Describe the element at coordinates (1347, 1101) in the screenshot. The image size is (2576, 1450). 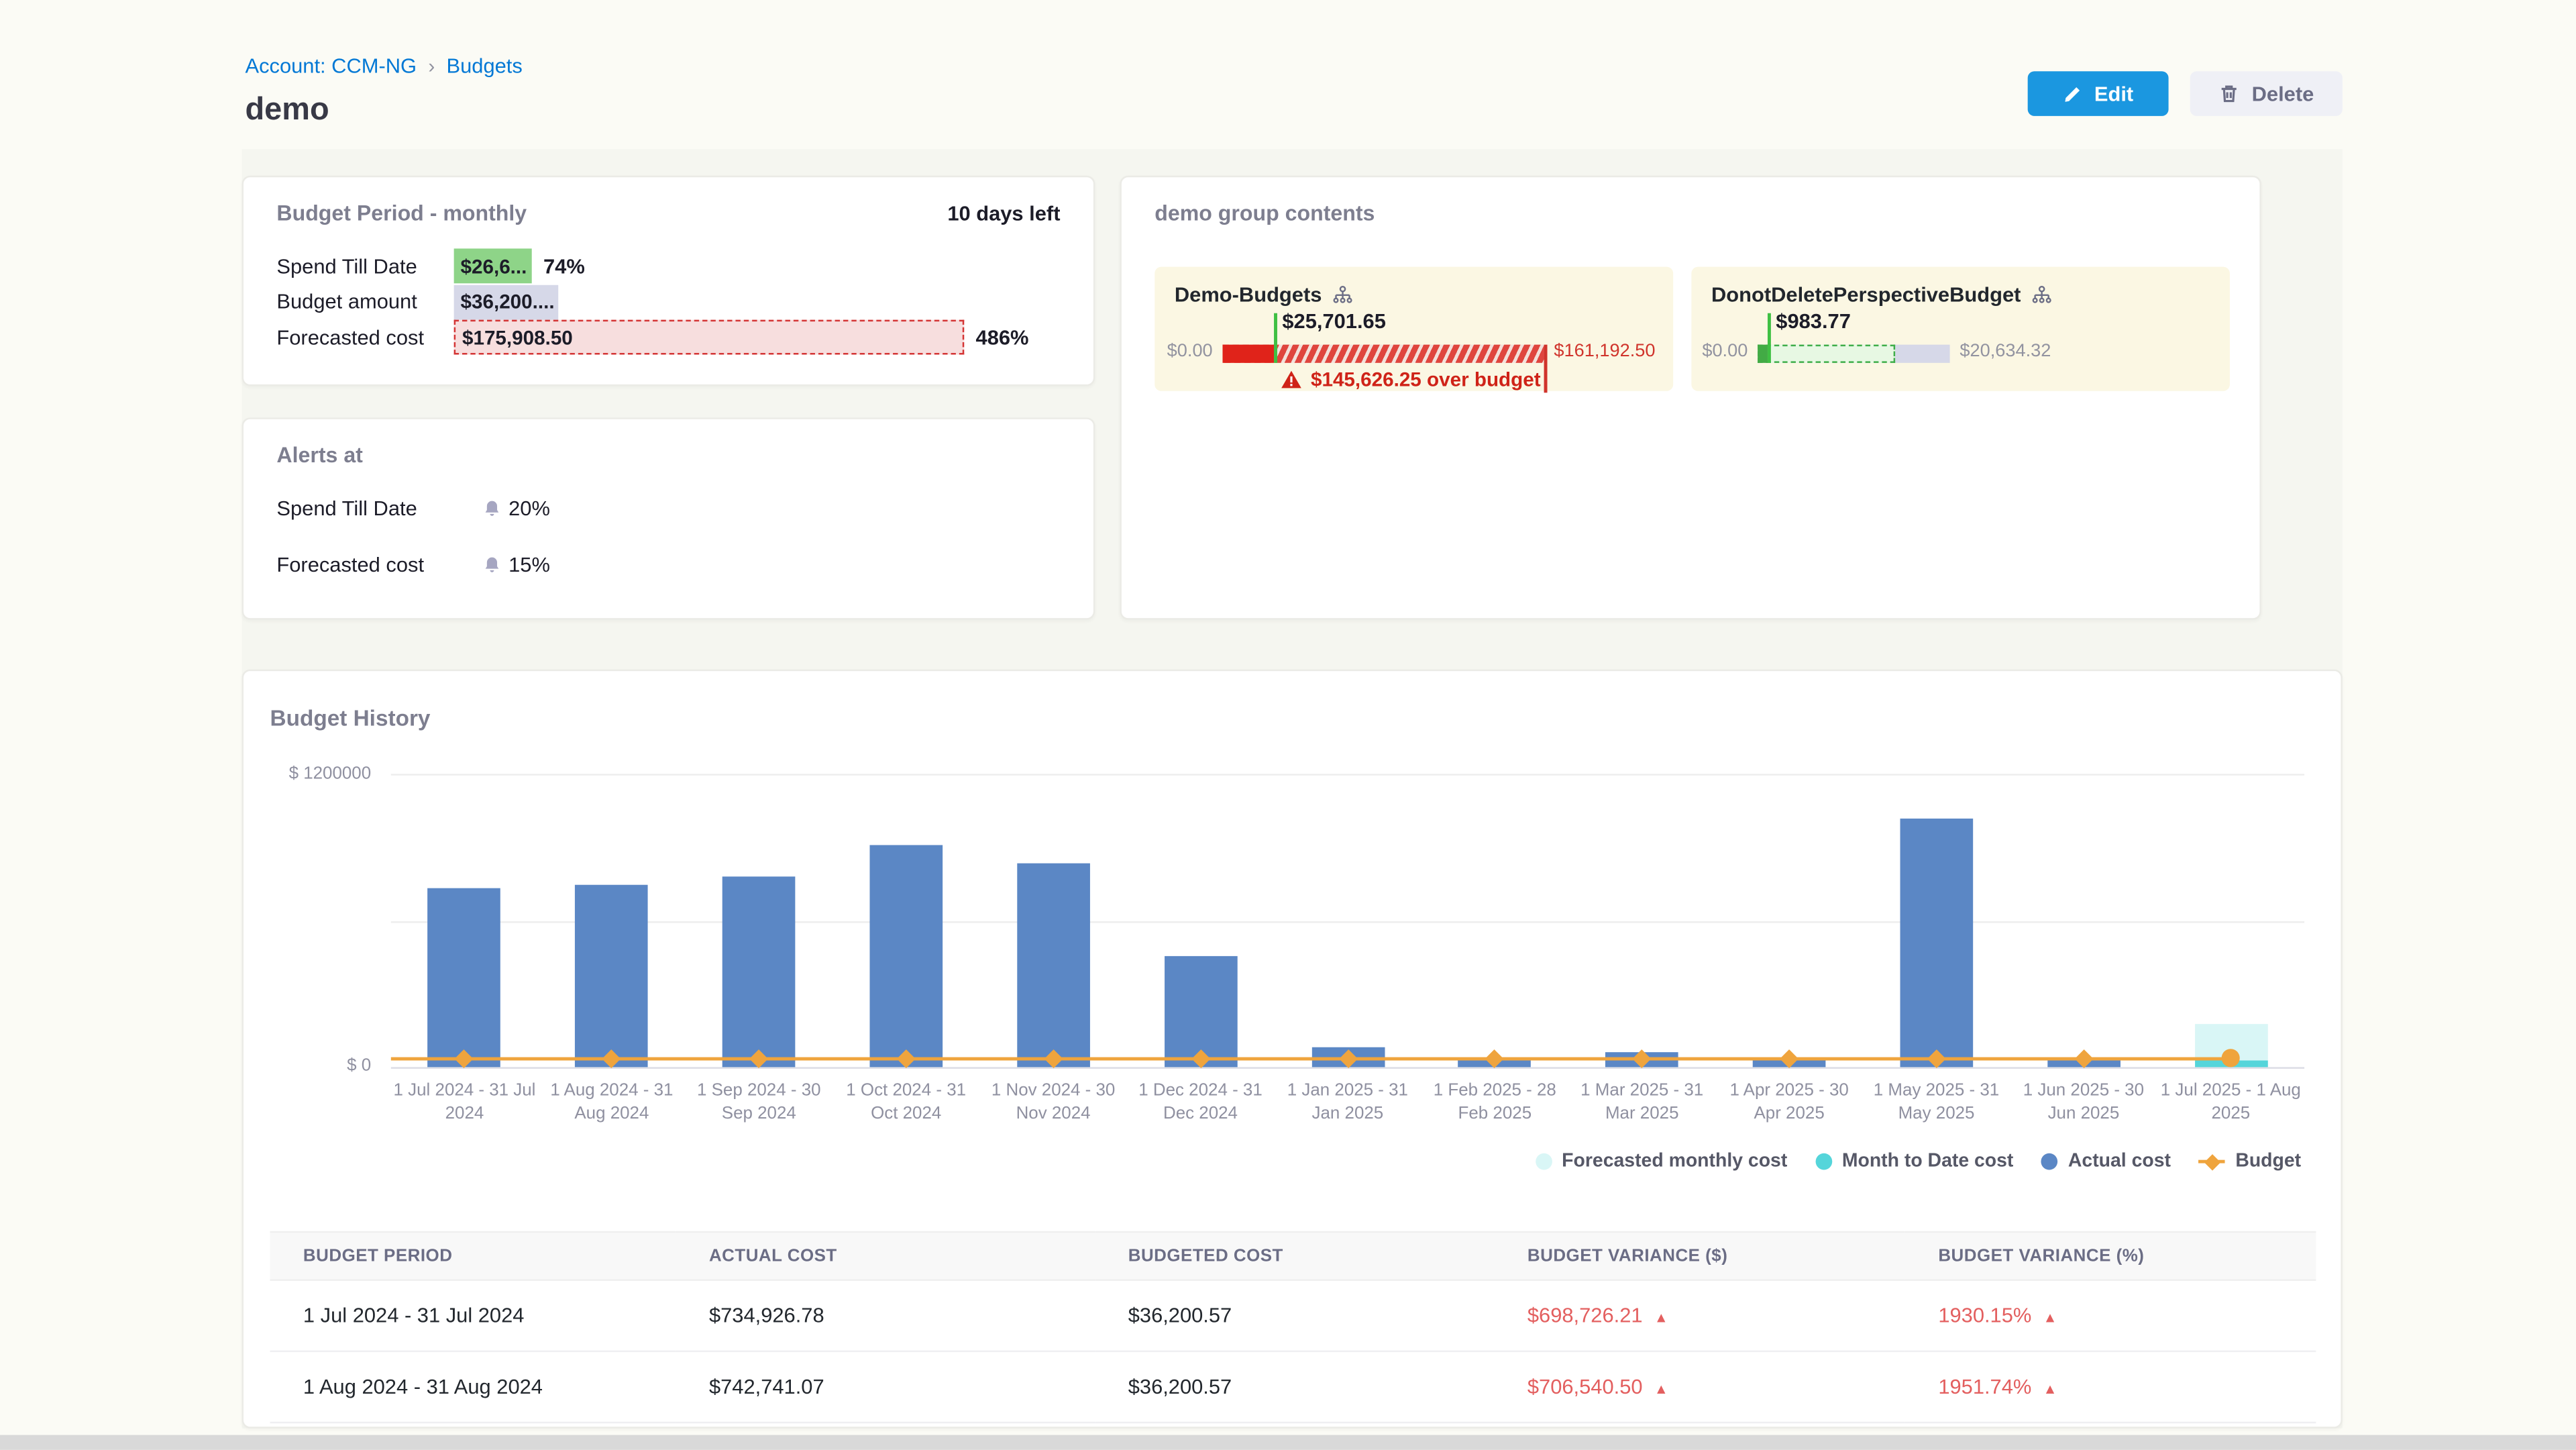
I see `x-axis-label: 1 Jan 2025 - 31 Jan 2025` at that location.